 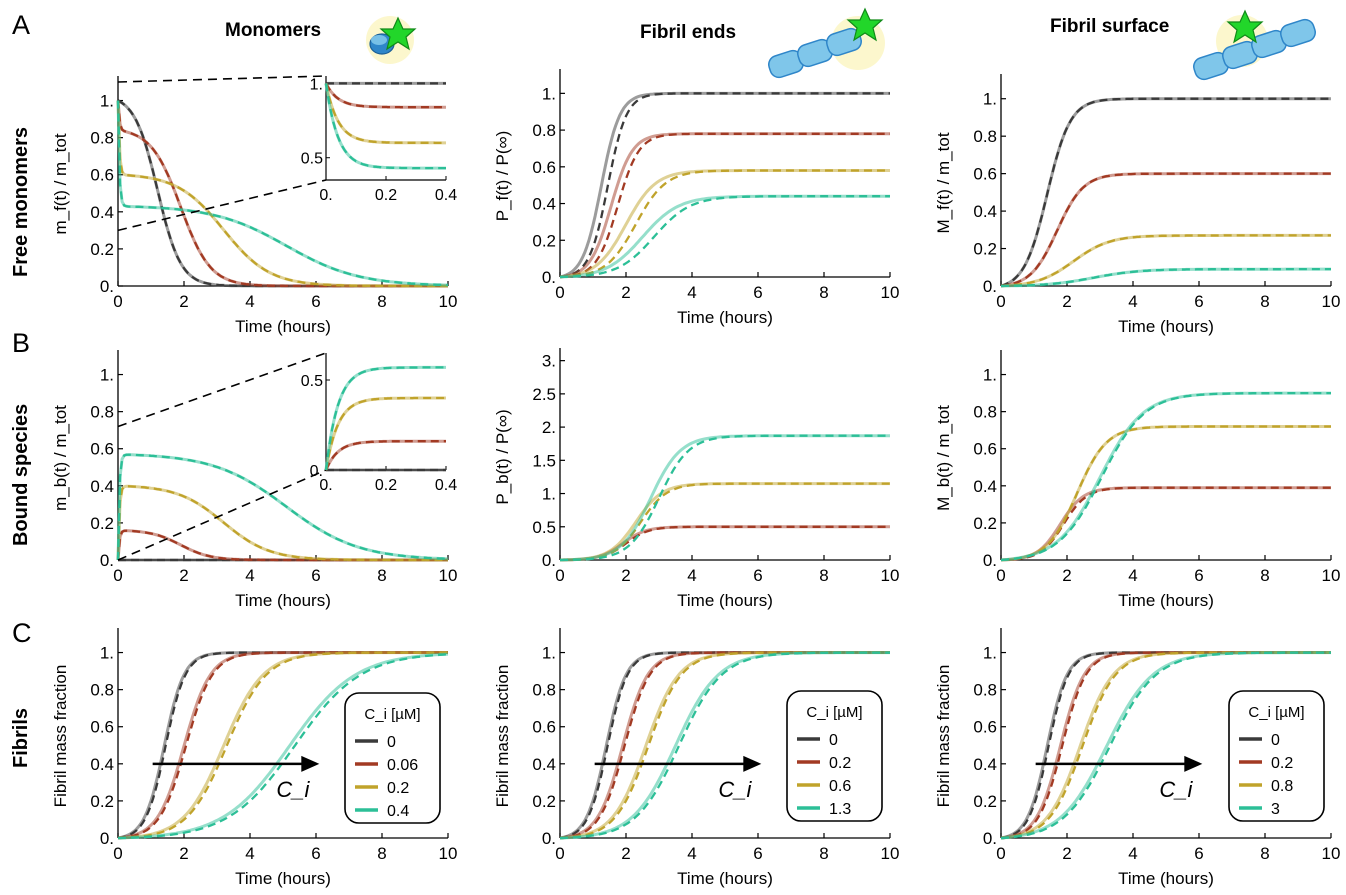 I want to click on legend-entry-label: 0.4, so click(x=398, y=811).